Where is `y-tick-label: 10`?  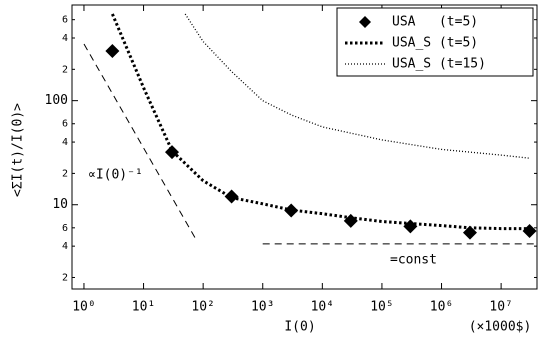 y-tick-label: 10 is located at coordinates (60, 204).